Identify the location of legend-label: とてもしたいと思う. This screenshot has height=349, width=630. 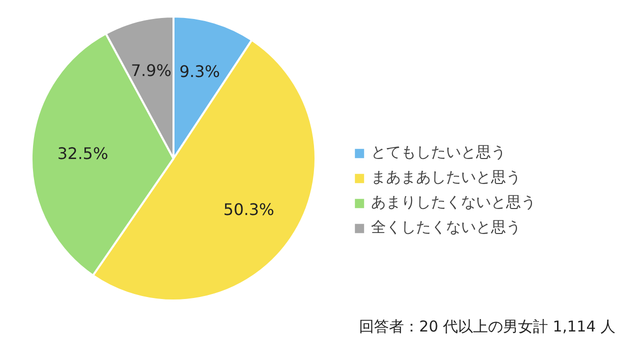
(438, 152).